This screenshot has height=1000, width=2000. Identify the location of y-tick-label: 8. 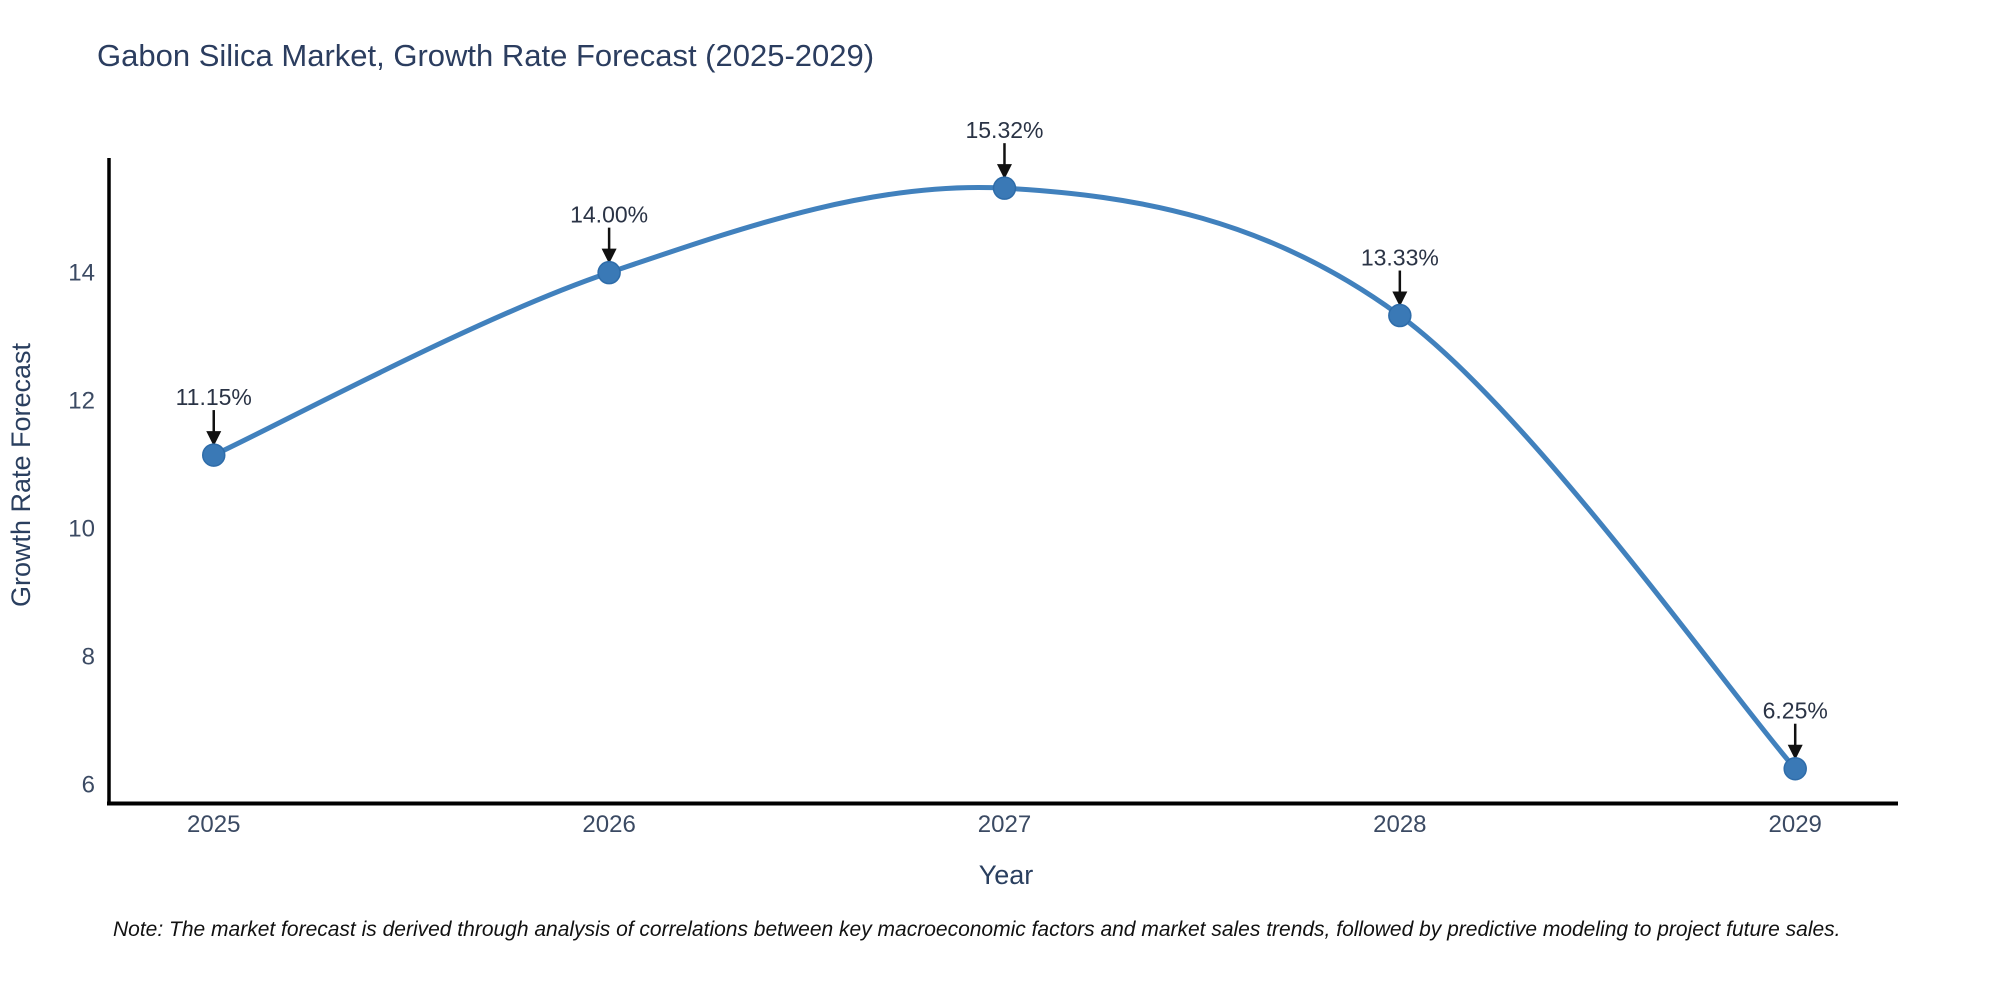
(88, 657).